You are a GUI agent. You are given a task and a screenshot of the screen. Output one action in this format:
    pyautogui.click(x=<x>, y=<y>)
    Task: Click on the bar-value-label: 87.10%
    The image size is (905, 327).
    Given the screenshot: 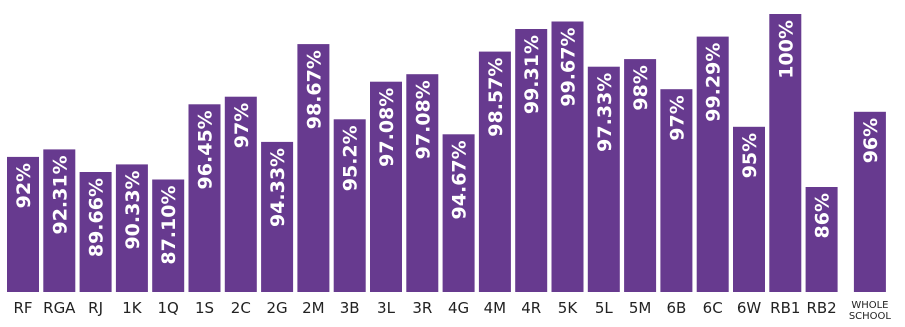 What is the action you would take?
    pyautogui.click(x=169, y=225)
    